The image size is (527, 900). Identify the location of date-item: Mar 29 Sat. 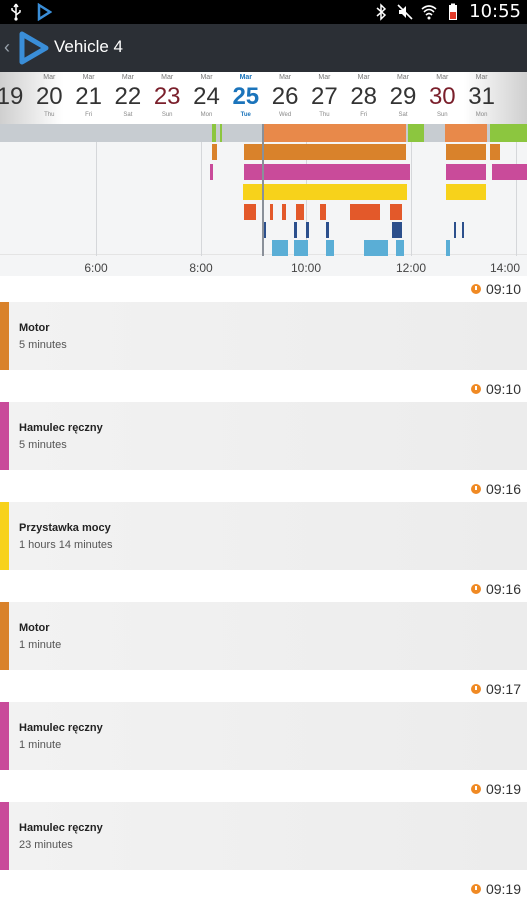
(403, 96).